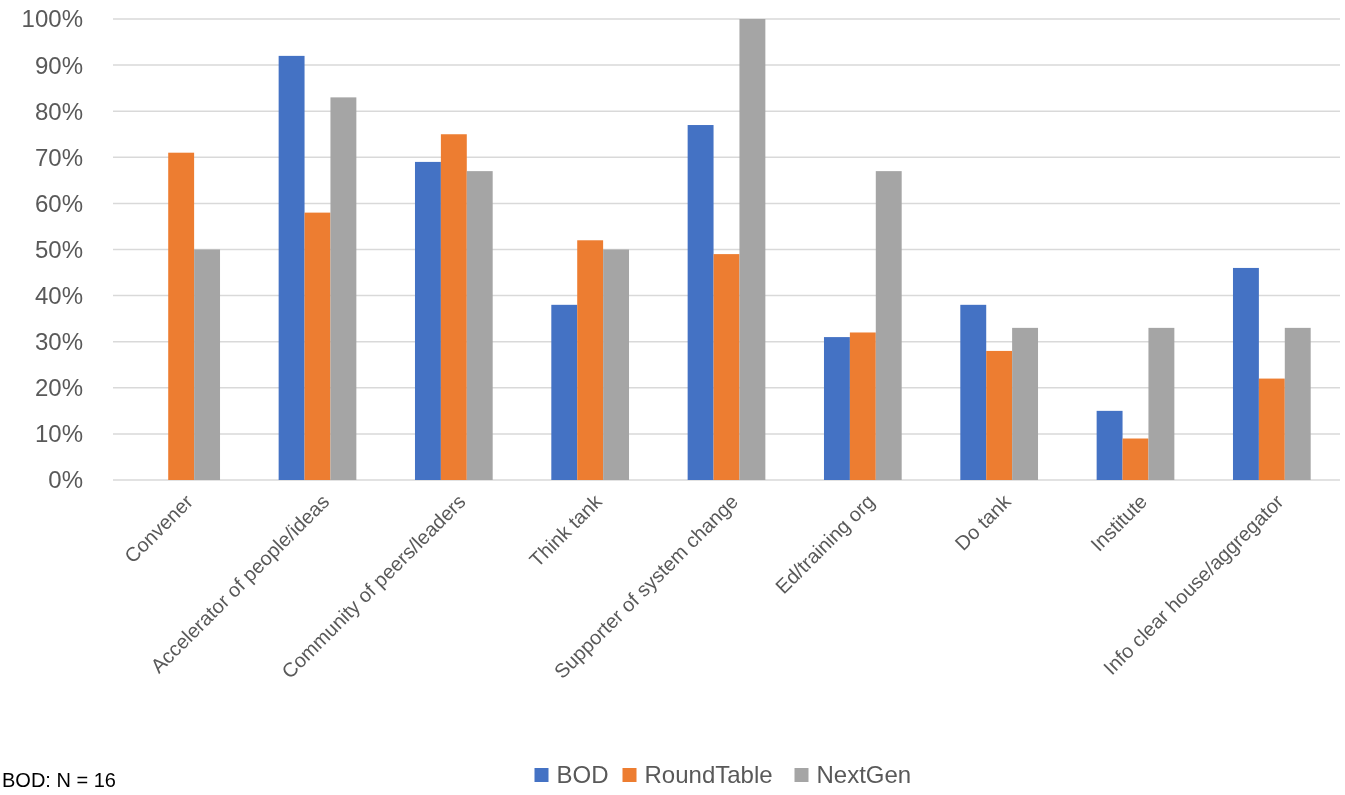  Describe the element at coordinates (59, 780) in the screenshot. I see `text: BOD: N = 16` at that location.